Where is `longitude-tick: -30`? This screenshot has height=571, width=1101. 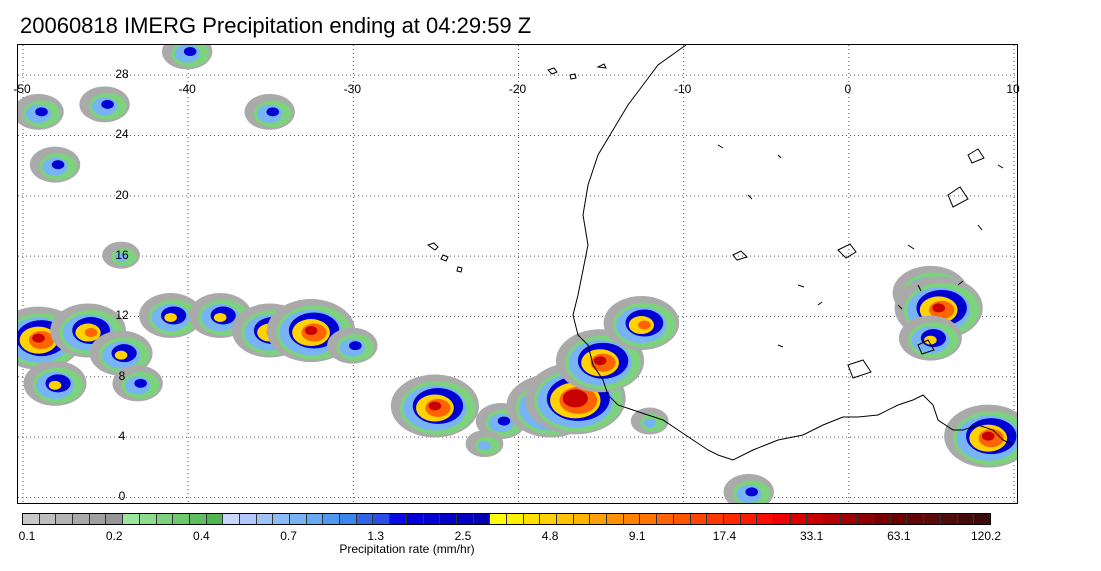
longitude-tick: -30 is located at coordinates (352, 89).